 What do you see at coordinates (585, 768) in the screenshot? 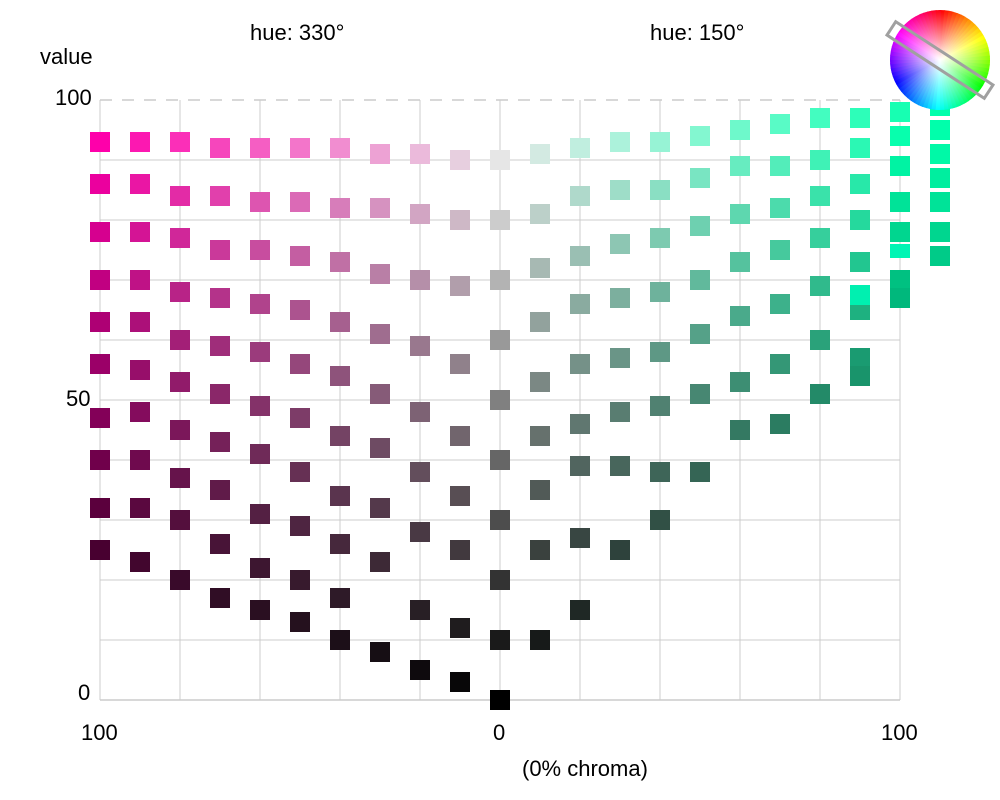
I see `chroma-note-label: (0% chroma)` at bounding box center [585, 768].